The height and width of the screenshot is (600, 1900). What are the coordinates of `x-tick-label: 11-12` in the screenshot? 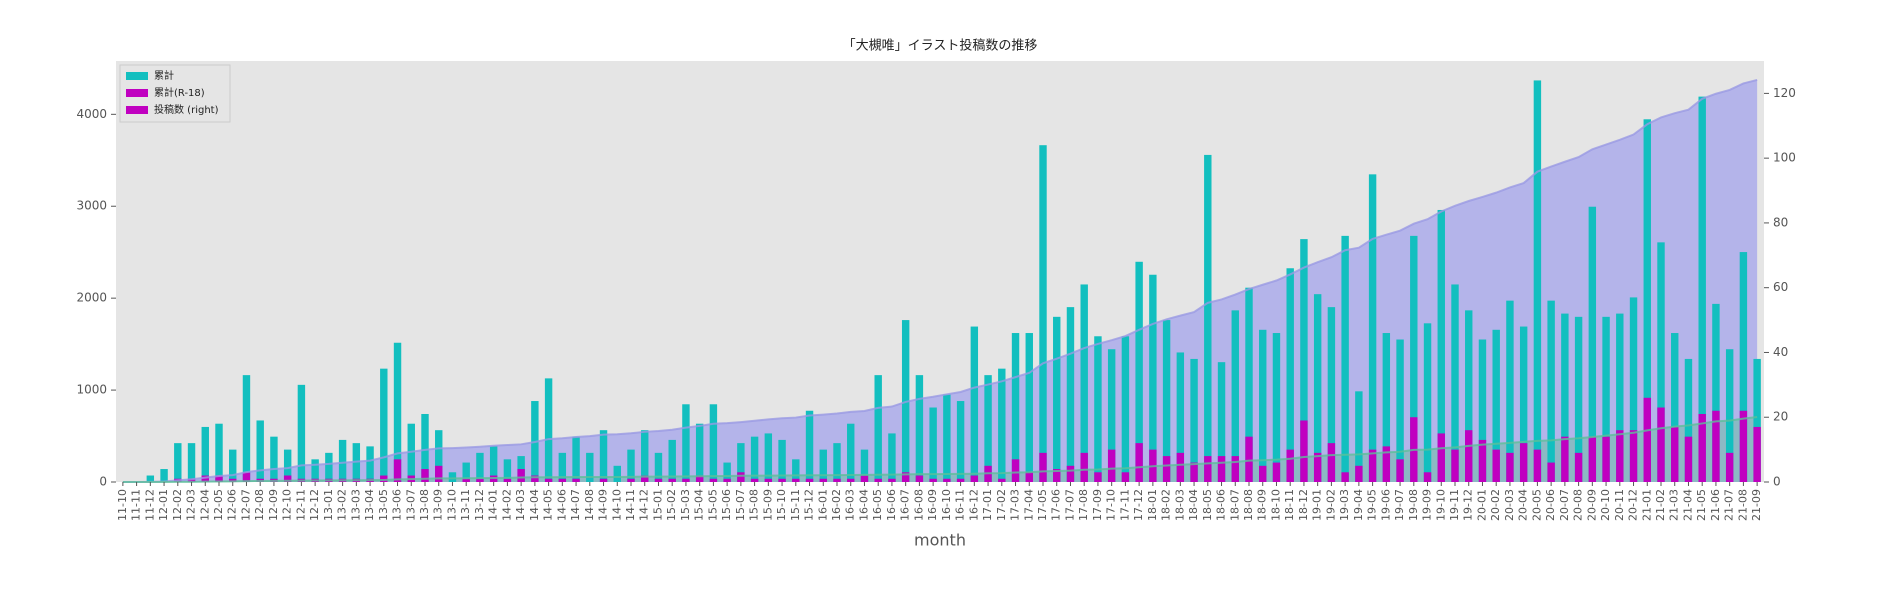 It's located at (149, 505).